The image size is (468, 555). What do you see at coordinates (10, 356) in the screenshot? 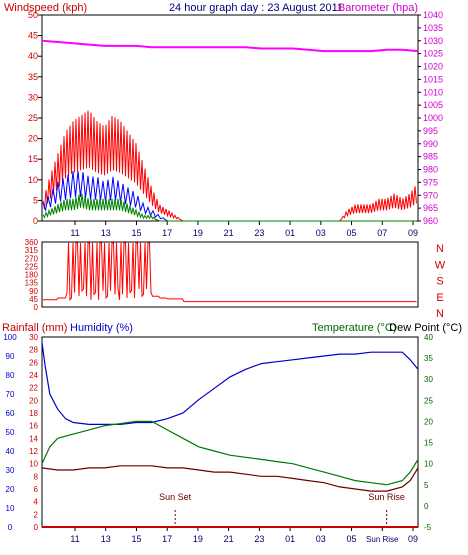
I see `humidity-tick-label-9: 90` at bounding box center [10, 356].